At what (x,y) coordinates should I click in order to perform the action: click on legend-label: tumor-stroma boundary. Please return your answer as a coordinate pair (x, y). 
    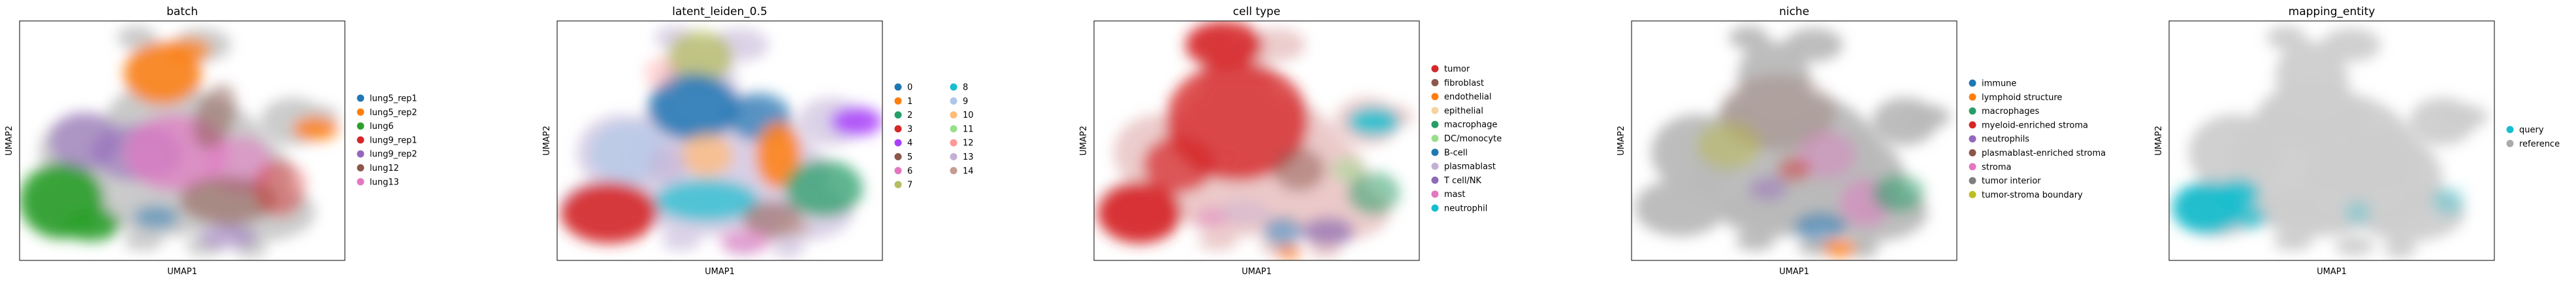
    Looking at the image, I should click on (2032, 195).